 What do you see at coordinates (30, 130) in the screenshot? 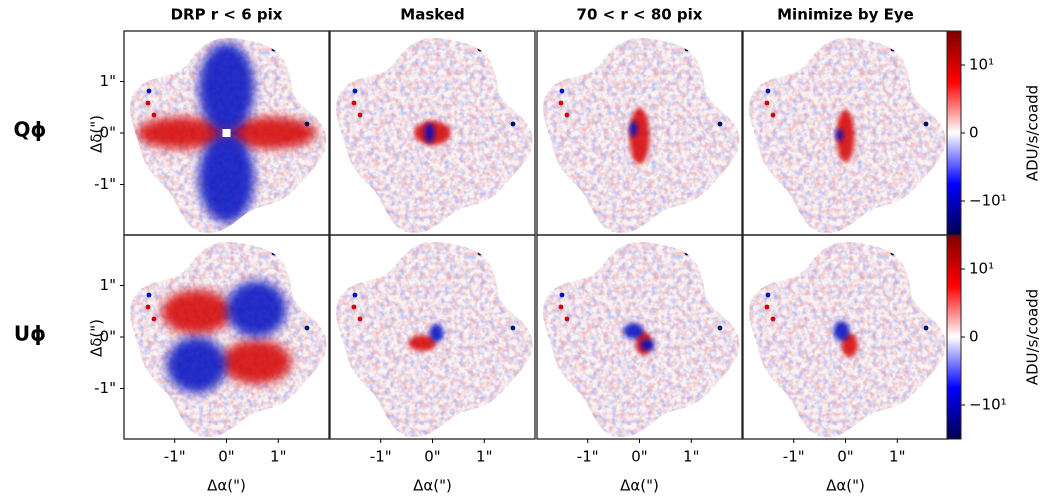
I see `row-label: Qϕ` at bounding box center [30, 130].